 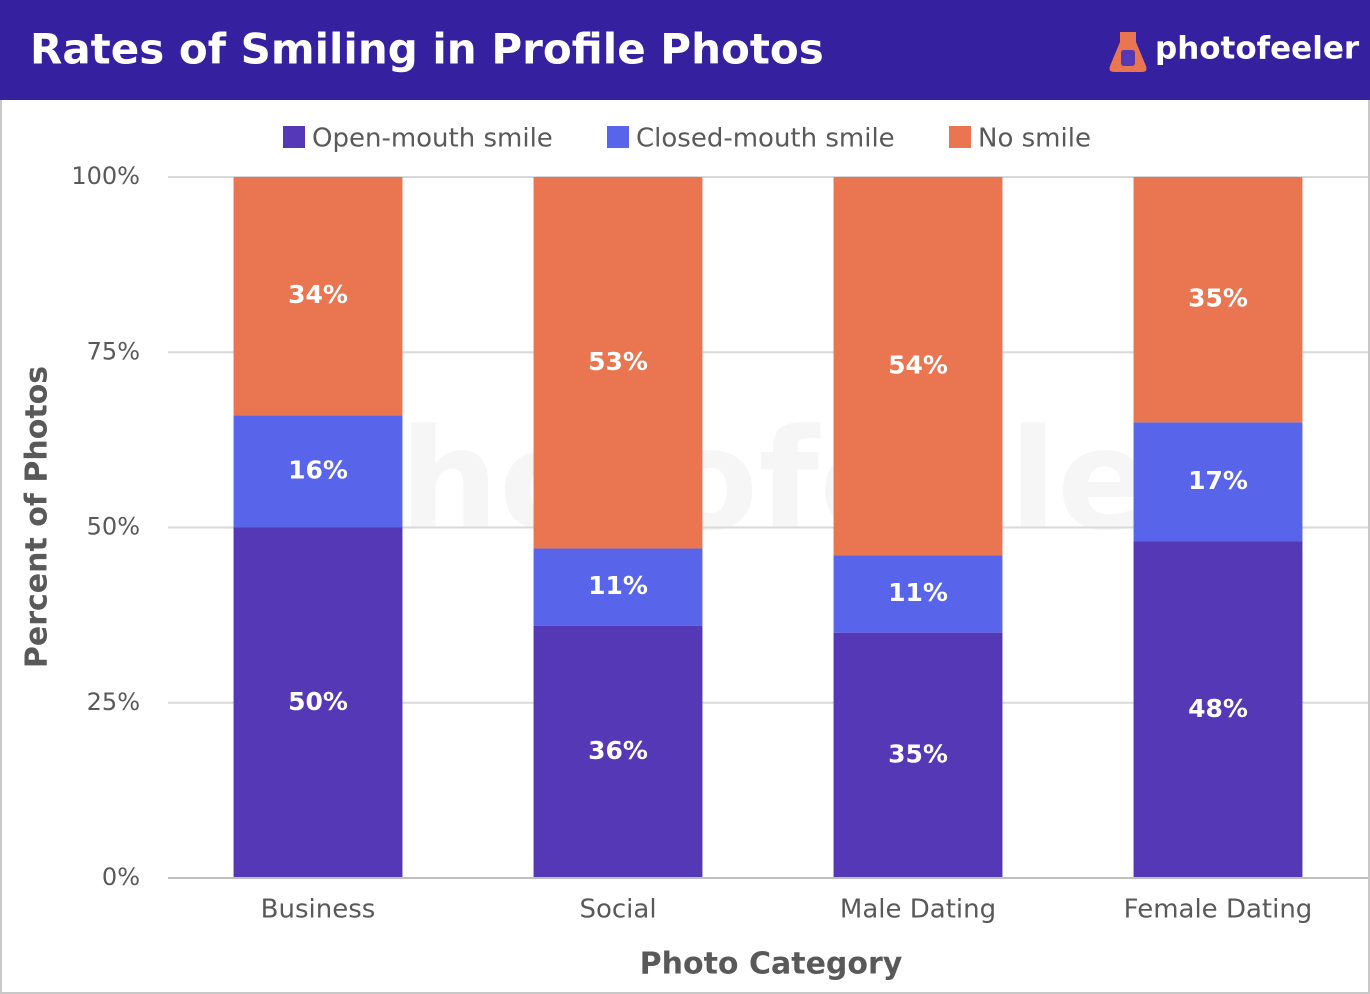 I want to click on chart-title: Rates of Smiling in Profile Photos, so click(x=427, y=49).